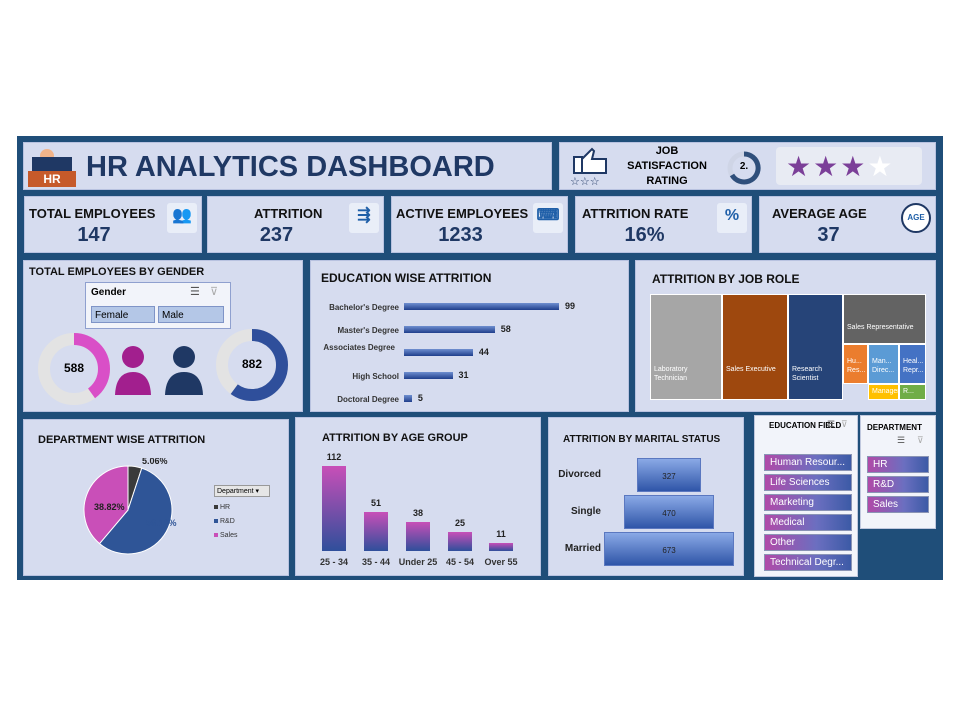 This screenshot has height=720, width=960. What do you see at coordinates (592, 167) in the screenshot?
I see `thumbs-up-icon: ☆☆☆` at bounding box center [592, 167].